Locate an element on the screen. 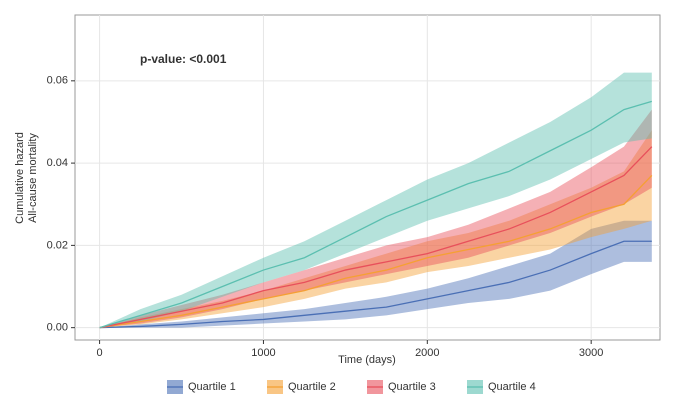 The width and height of the screenshot is (676, 406). annotation: p-value: <0.001 is located at coordinates (183, 59).